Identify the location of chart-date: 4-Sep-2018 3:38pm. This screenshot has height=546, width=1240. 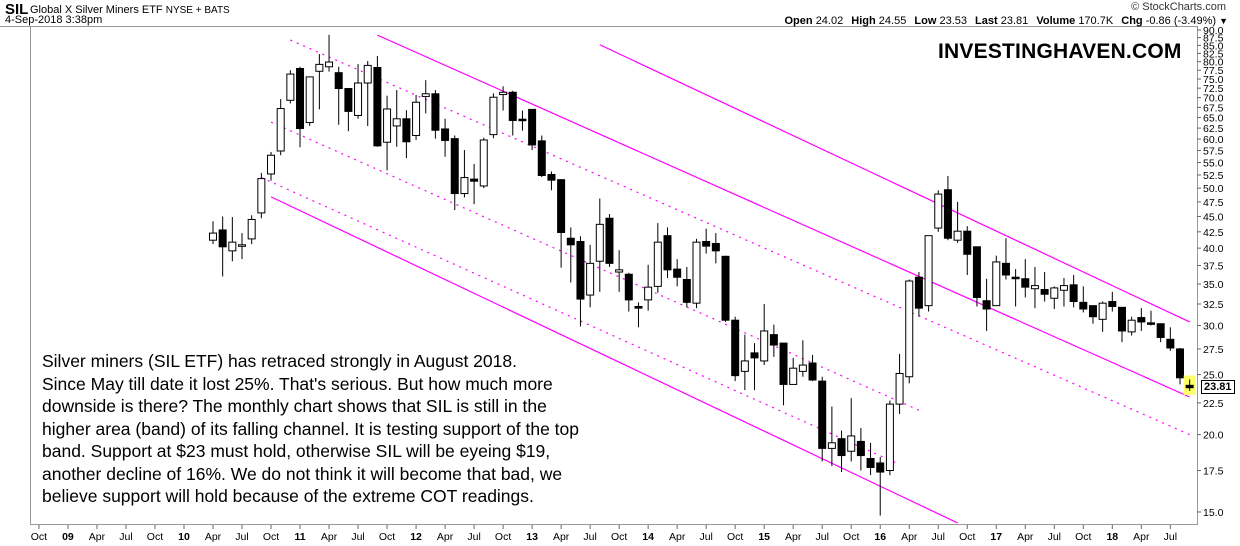
(54, 20).